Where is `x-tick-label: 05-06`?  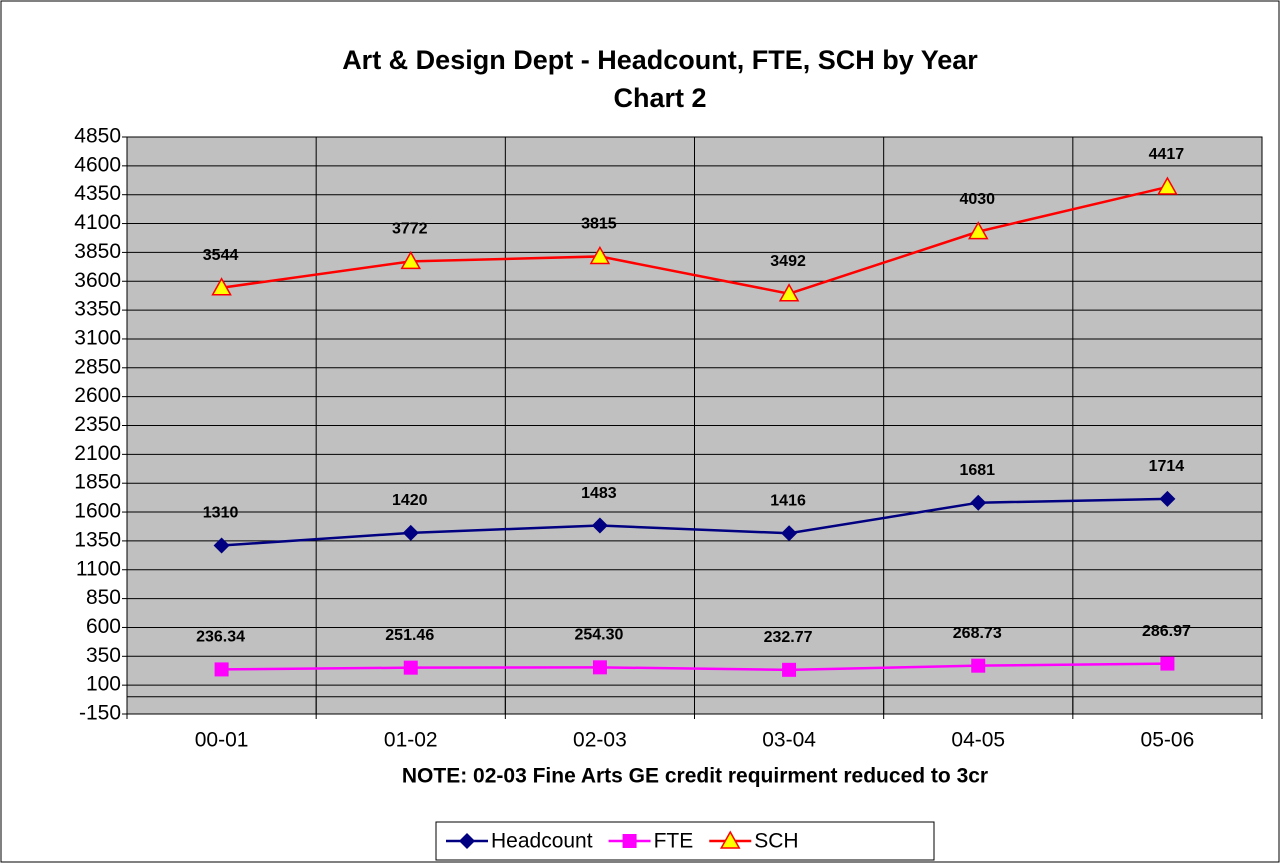 x-tick-label: 05-06 is located at coordinates (1168, 740).